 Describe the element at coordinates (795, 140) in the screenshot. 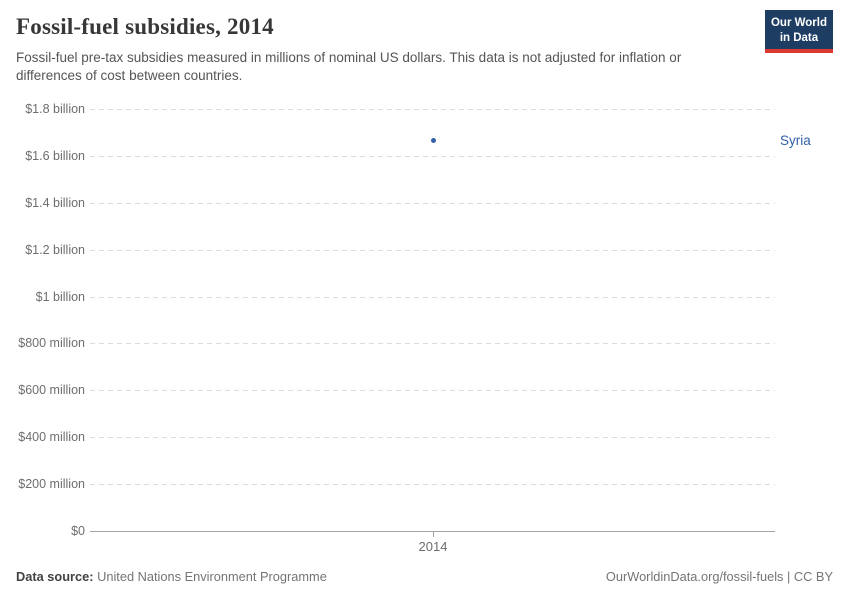

I see `entity-label-syria: Syria` at that location.